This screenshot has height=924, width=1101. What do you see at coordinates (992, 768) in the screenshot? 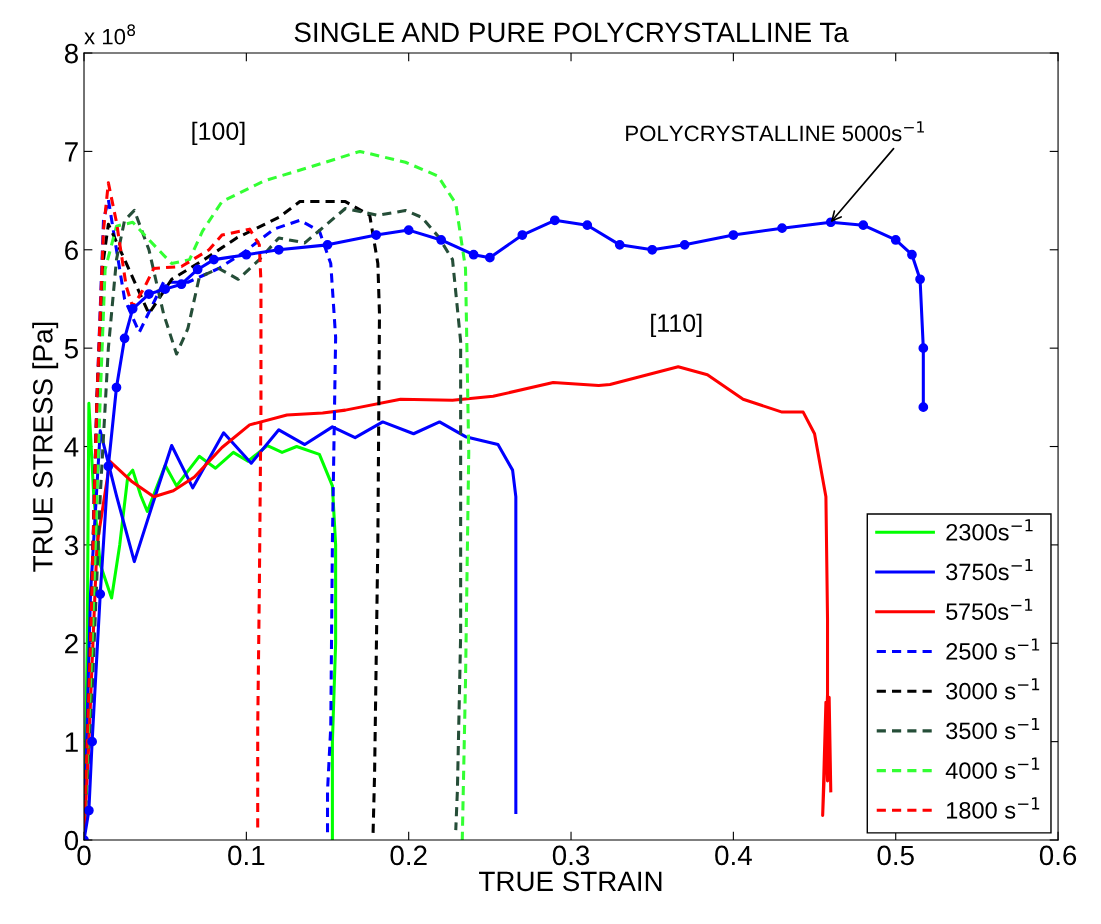
I see `legend-label: 4000 s$^{−1}$` at bounding box center [992, 768].